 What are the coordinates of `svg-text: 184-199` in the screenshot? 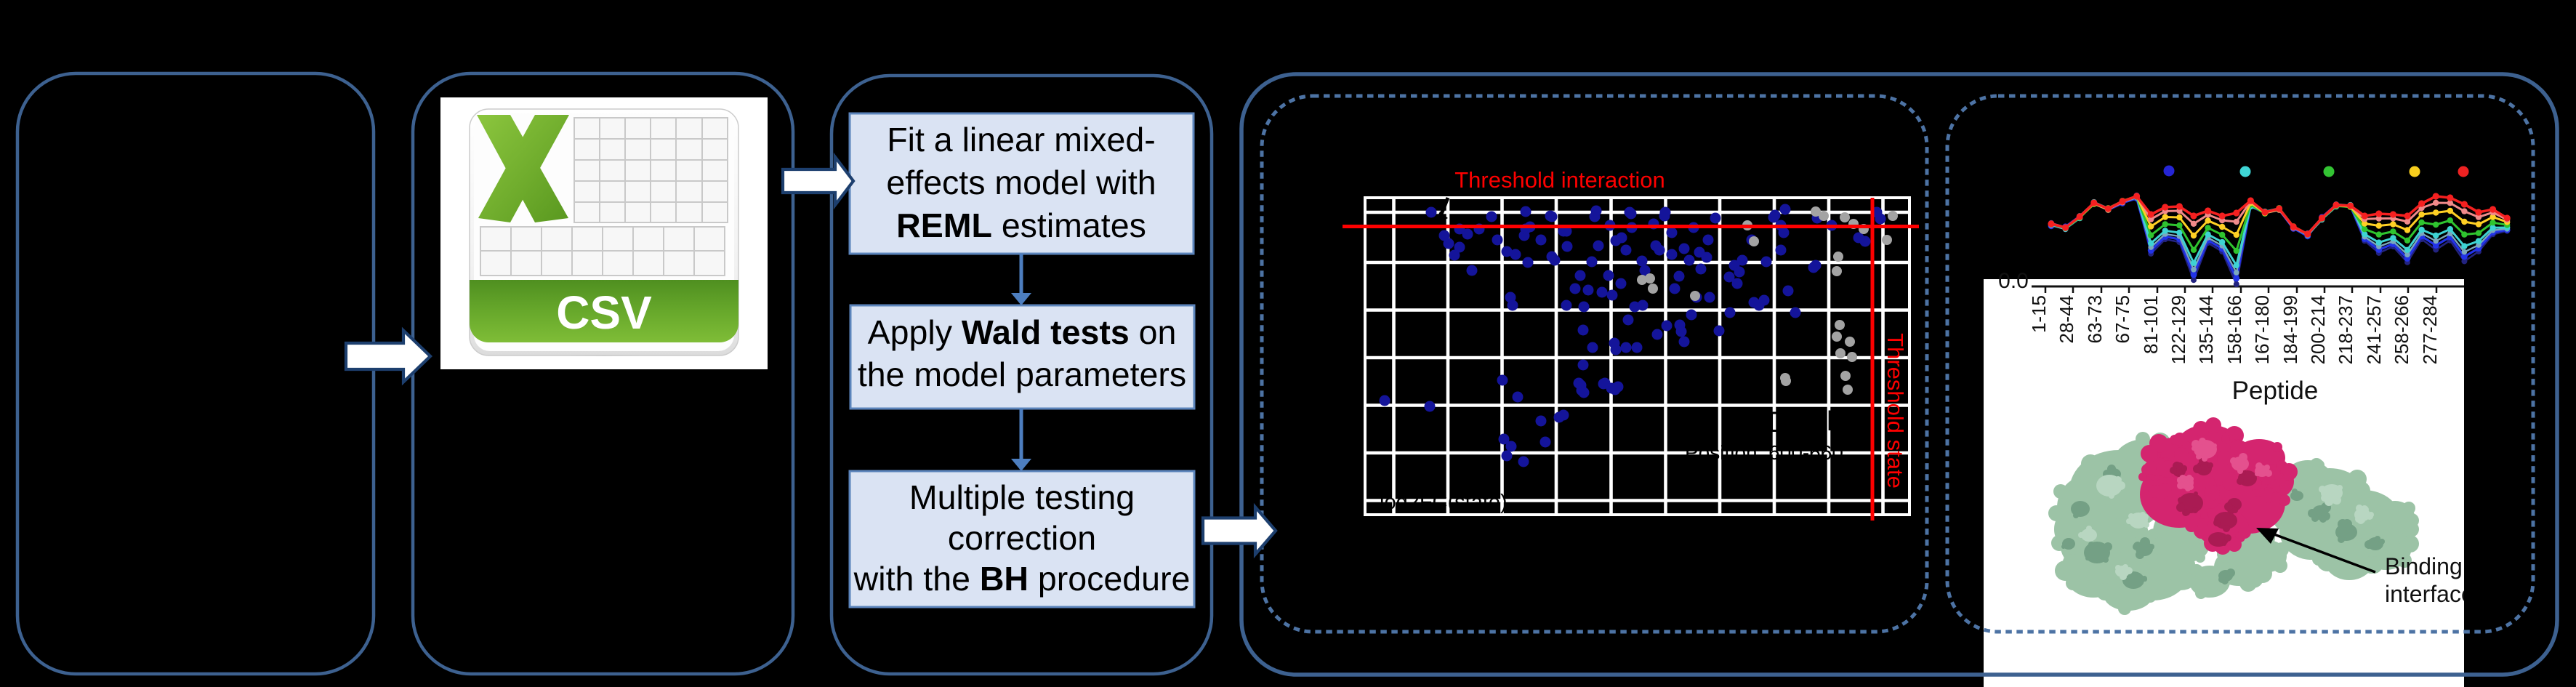 It's located at (2290, 329).